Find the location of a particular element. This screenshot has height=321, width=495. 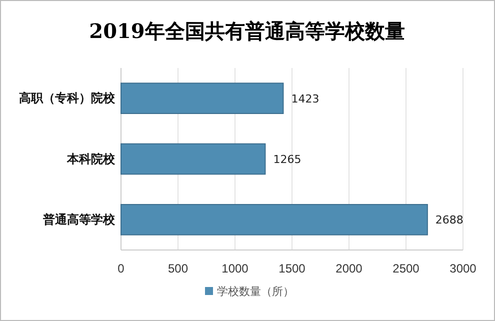

x-tick-label: 3000 is located at coordinates (463, 269).